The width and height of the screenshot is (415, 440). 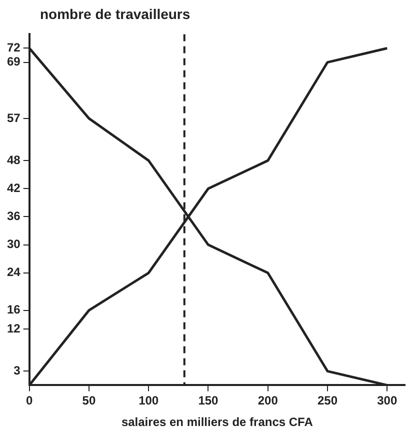 I want to click on y-tick-label: 24, so click(x=13, y=272).